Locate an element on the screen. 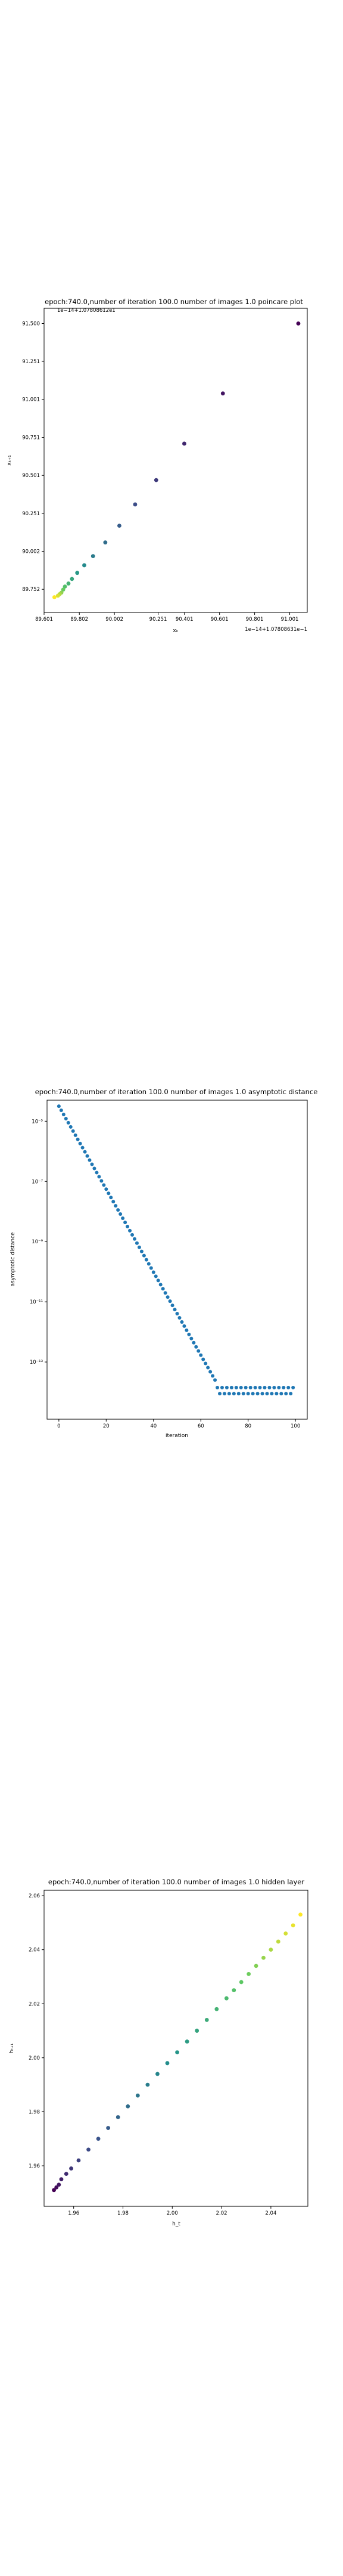 The width and height of the screenshot is (343, 2576). x-tick-label: 2.02 is located at coordinates (221, 2213).